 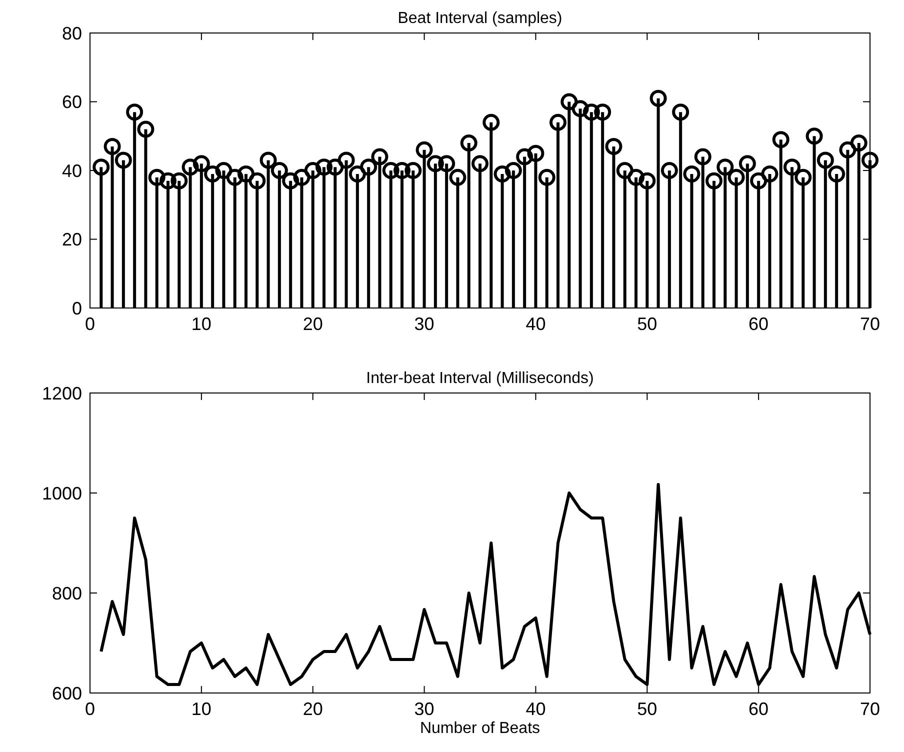 I want to click on chart-title: Beat Interval (samples), so click(x=480, y=18).